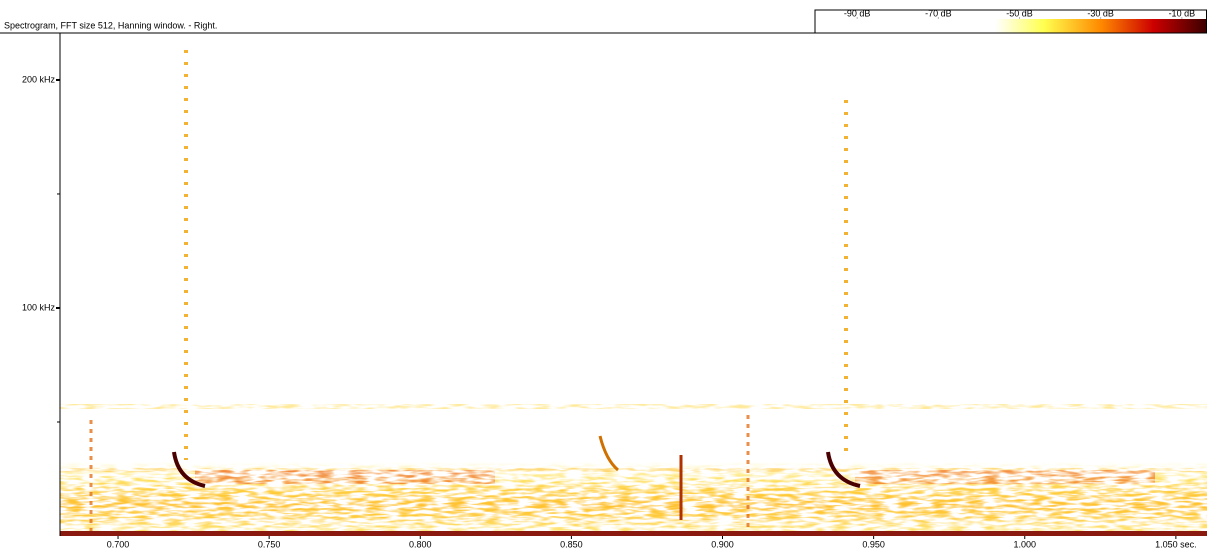 Image resolution: width=1207 pixels, height=552 pixels. I want to click on colorbar, so click(1011, 26).